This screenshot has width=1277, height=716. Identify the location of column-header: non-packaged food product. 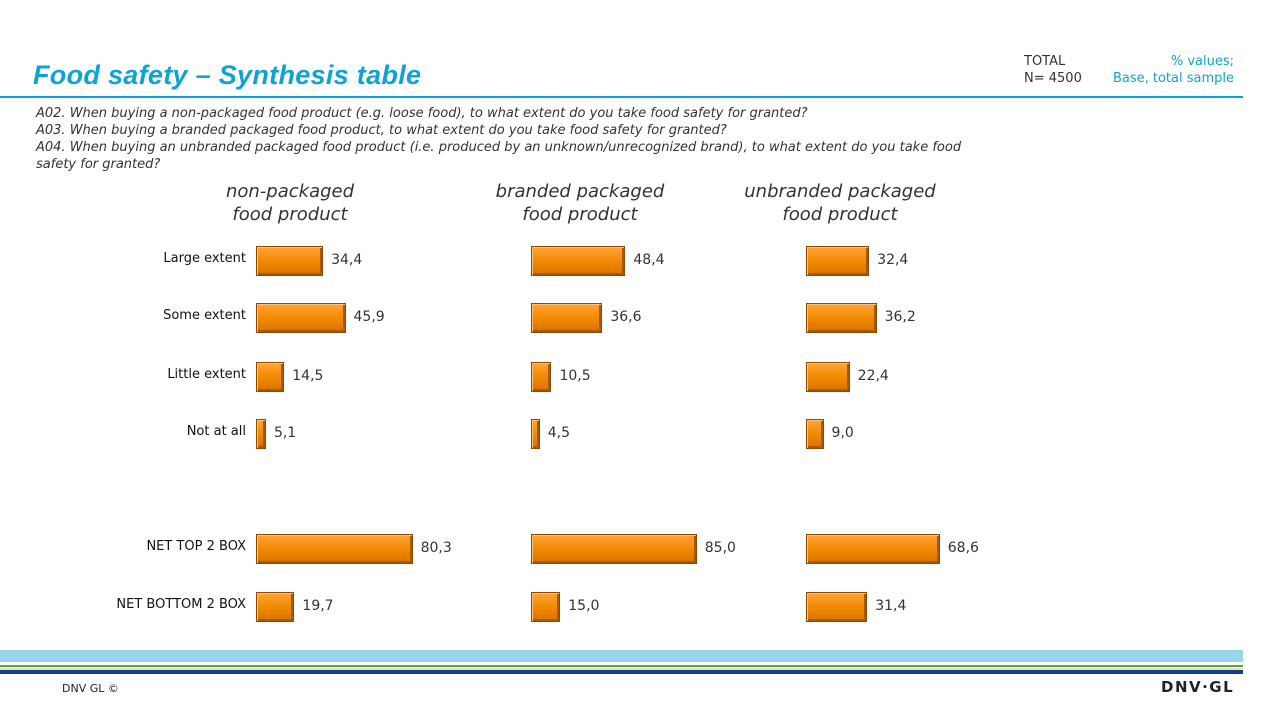
(290, 203).